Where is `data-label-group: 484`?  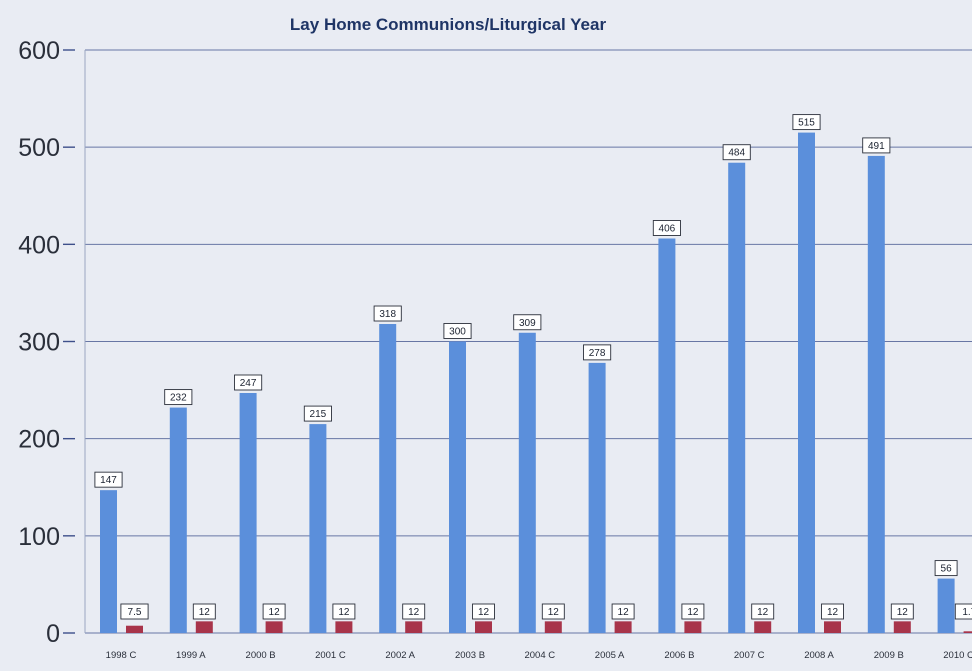 data-label-group: 484 is located at coordinates (736, 152).